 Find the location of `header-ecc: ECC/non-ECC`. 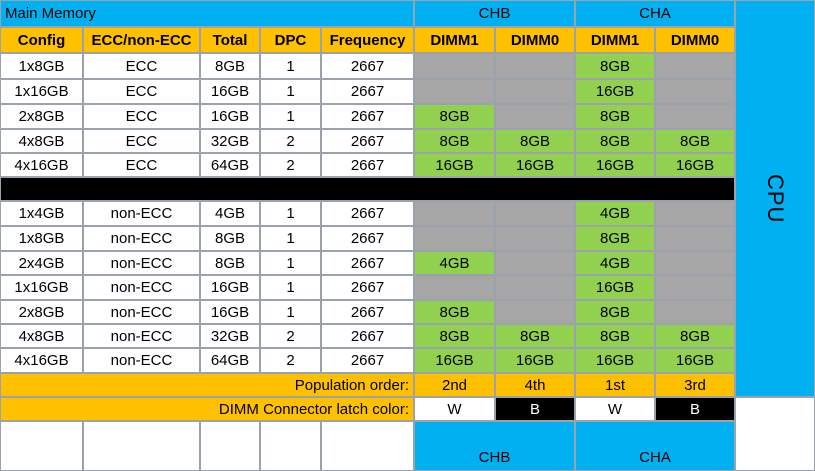

header-ecc: ECC/non-ECC is located at coordinates (141, 40).